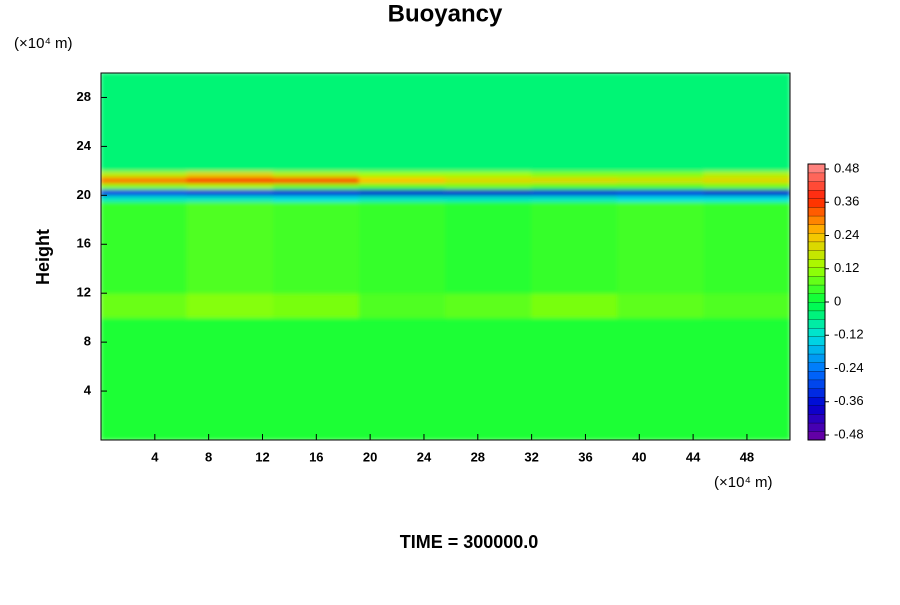  I want to click on x-unit: (×10⁴ m), so click(743, 482).